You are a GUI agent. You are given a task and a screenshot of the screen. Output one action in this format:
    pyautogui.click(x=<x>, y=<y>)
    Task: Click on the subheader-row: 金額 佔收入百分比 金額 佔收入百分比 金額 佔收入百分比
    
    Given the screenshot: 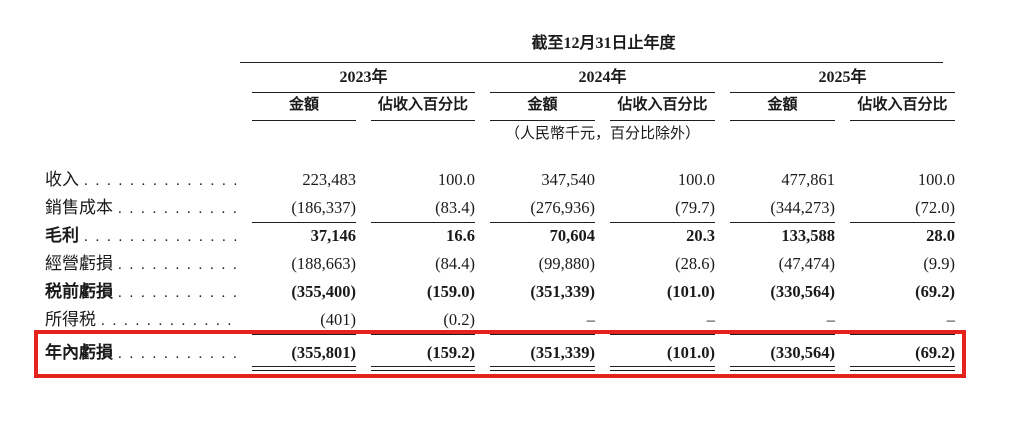 What is the action you would take?
    pyautogui.click(x=500, y=109)
    